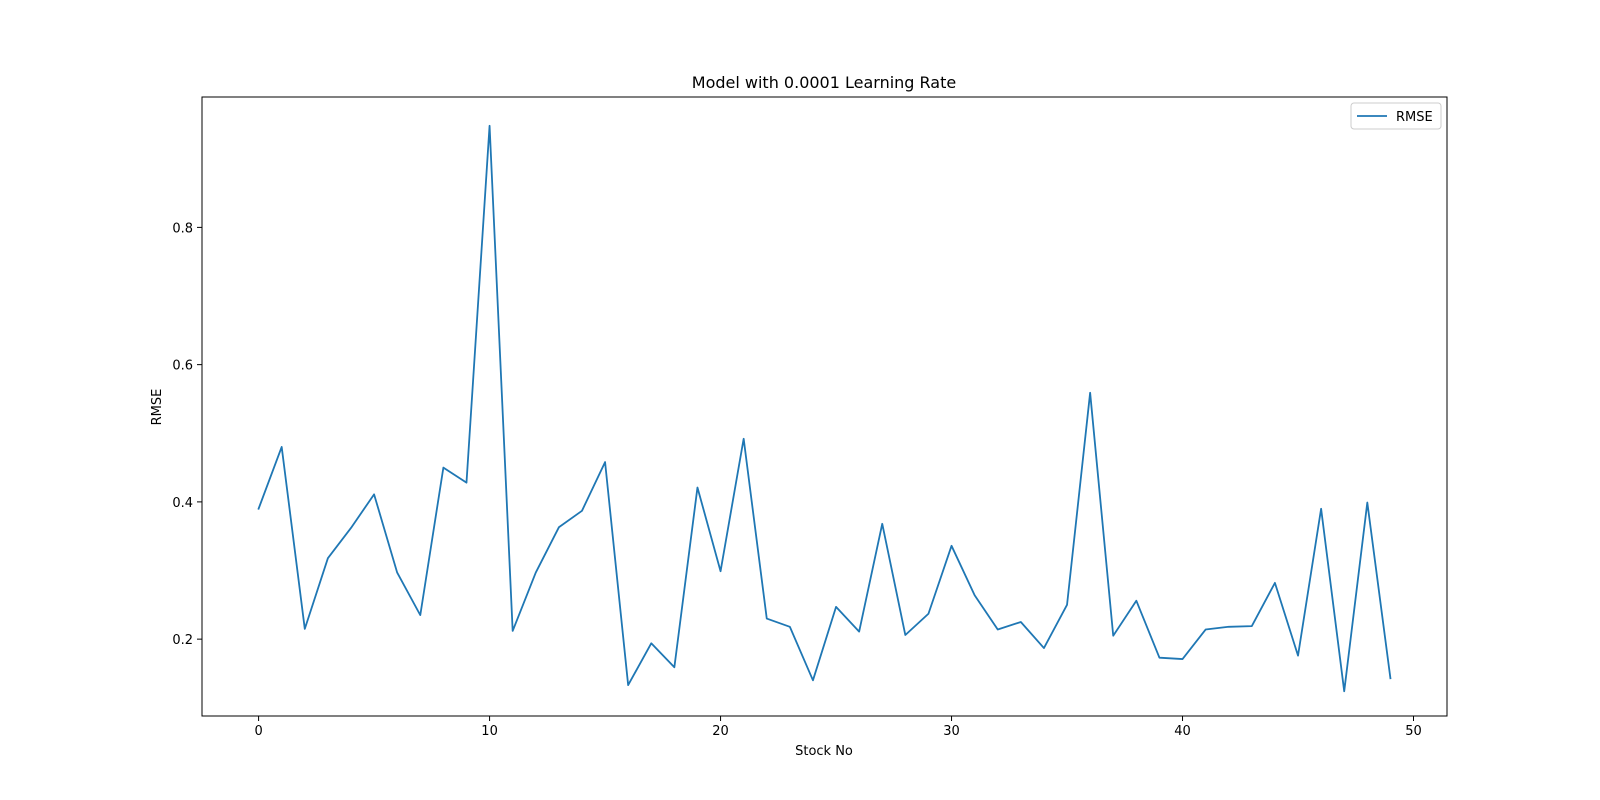  Describe the element at coordinates (1182, 731) in the screenshot. I see `x-tick-label: 40` at that location.